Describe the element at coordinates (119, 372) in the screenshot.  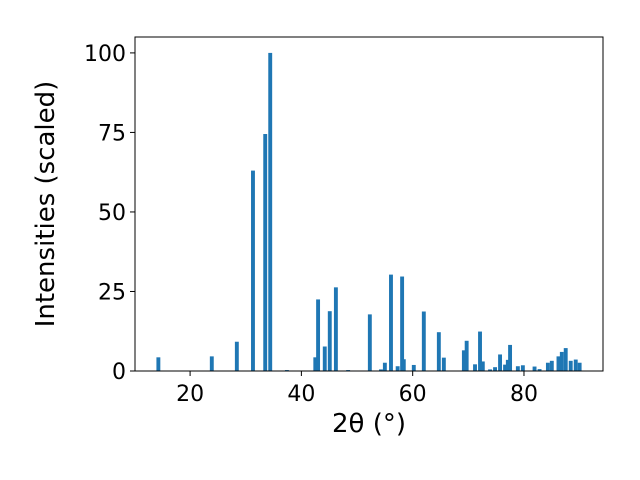
I see `y-tick-label: 0` at that location.